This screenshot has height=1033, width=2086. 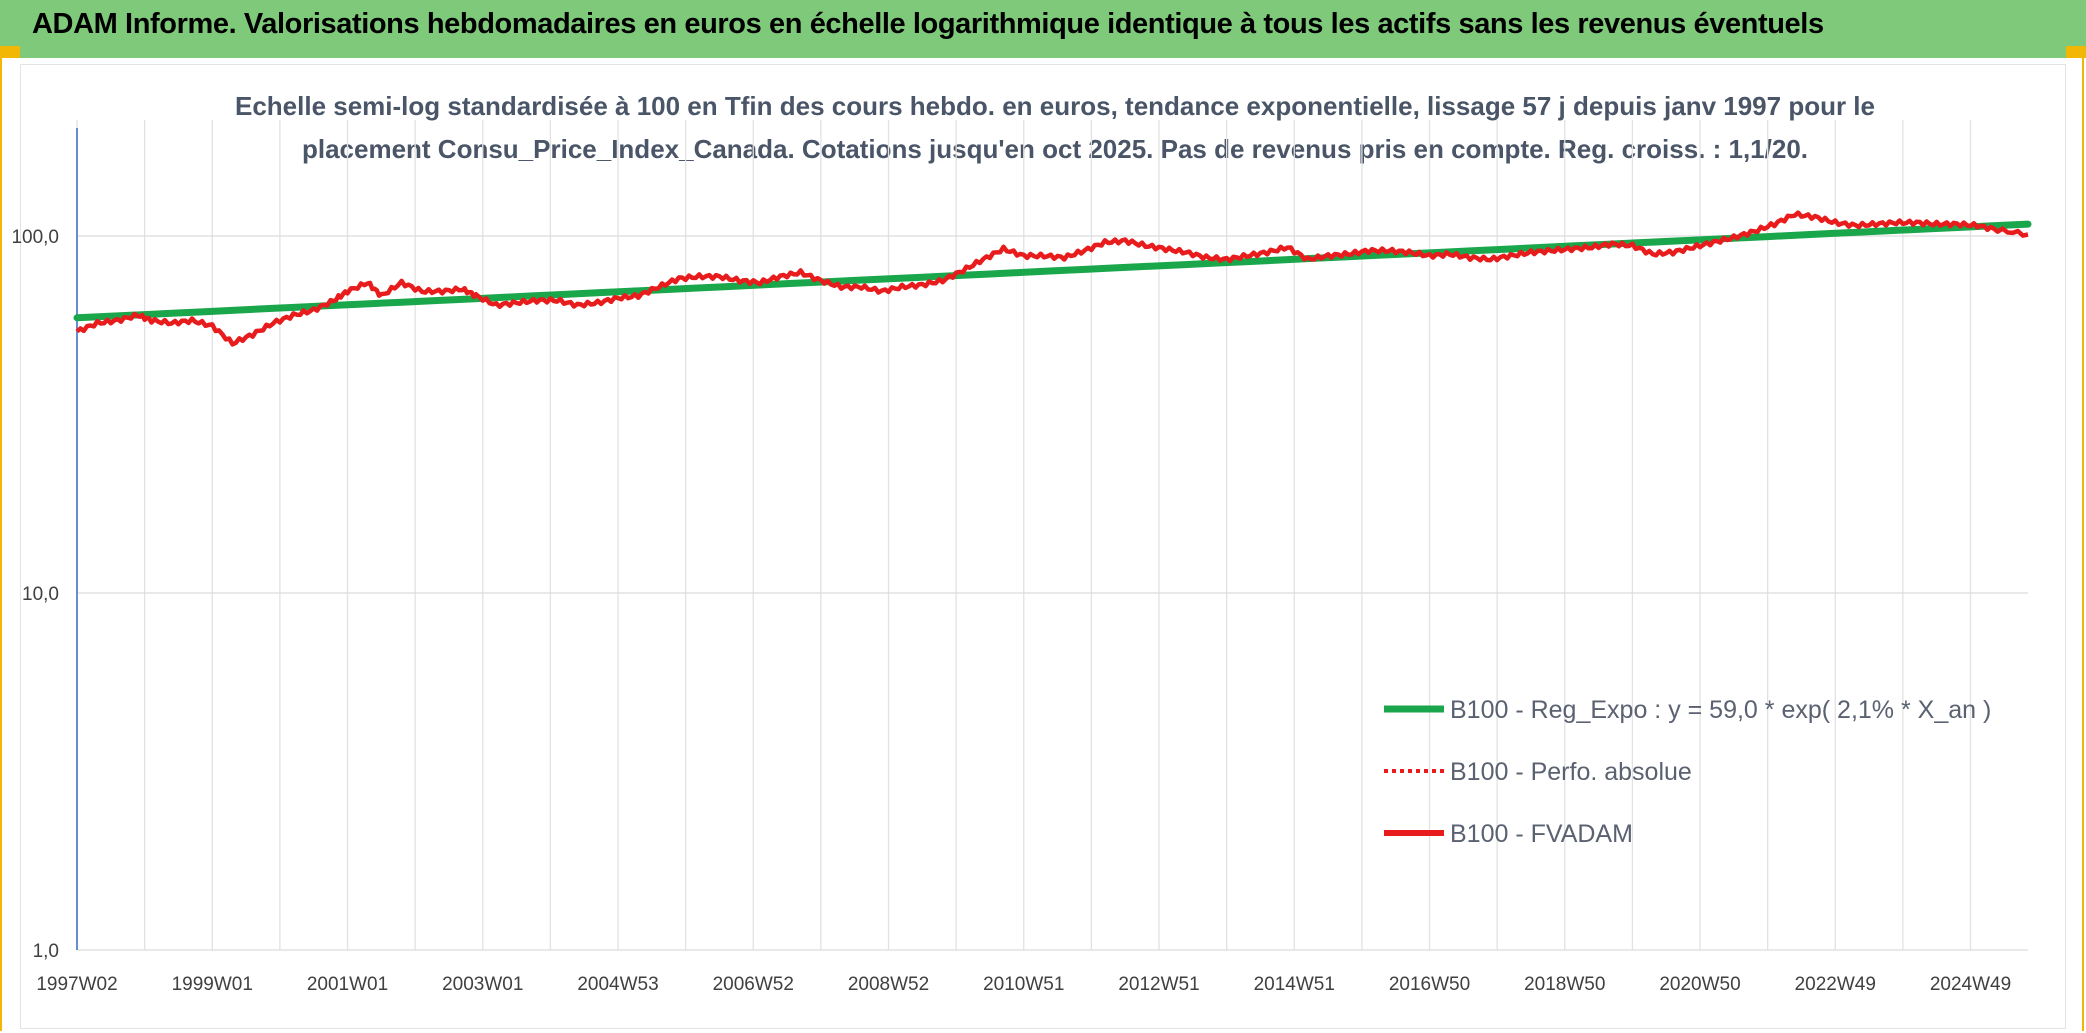 What do you see at coordinates (1052, 271) in the screenshot?
I see `series-trend-line` at bounding box center [1052, 271].